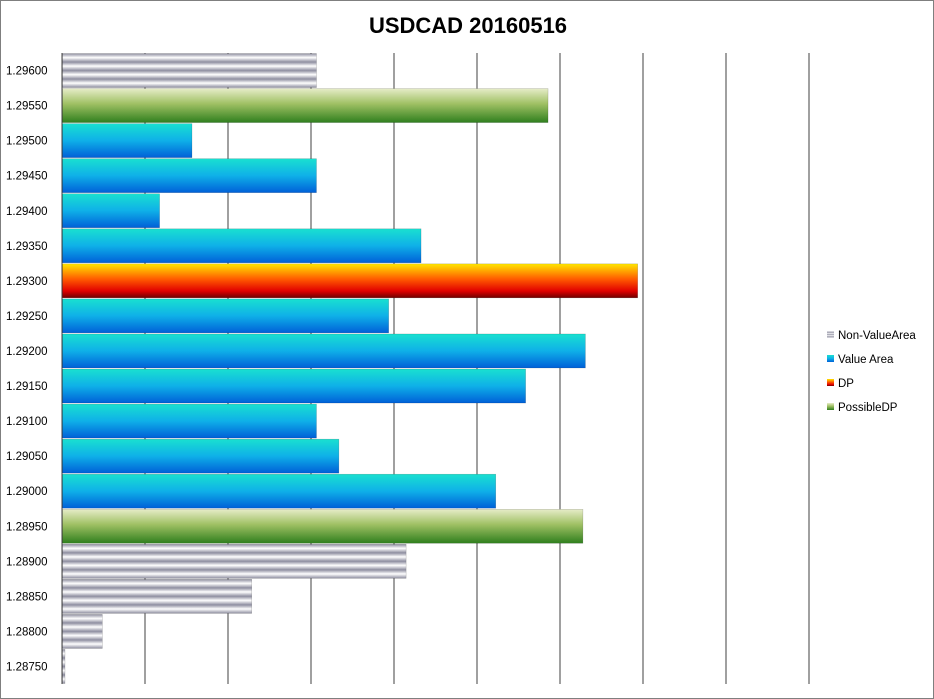 Image resolution: width=934 pixels, height=699 pixels. I want to click on y-tick-label: 1.29100, so click(27, 422).